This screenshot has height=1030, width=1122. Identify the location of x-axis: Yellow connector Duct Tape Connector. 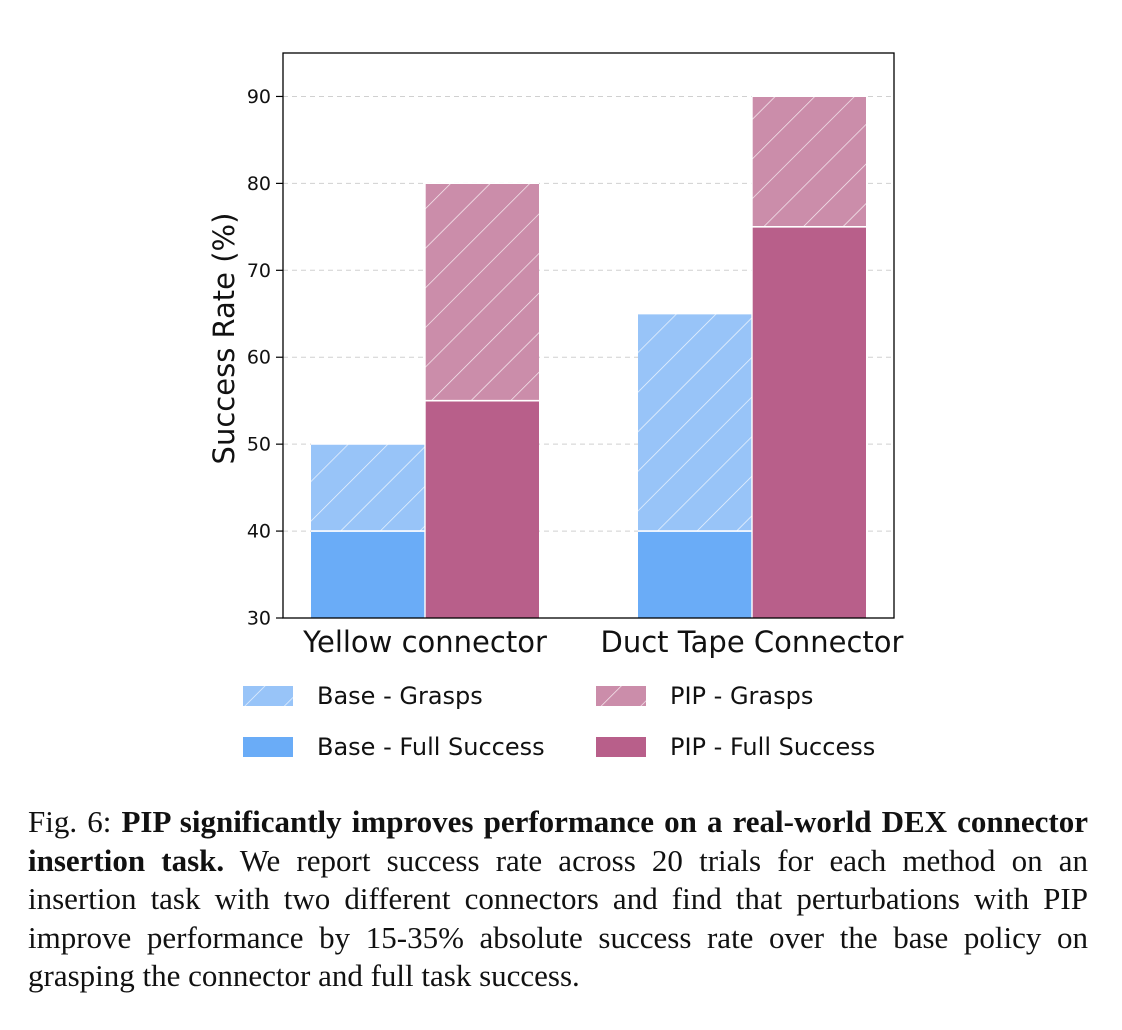
(602, 642).